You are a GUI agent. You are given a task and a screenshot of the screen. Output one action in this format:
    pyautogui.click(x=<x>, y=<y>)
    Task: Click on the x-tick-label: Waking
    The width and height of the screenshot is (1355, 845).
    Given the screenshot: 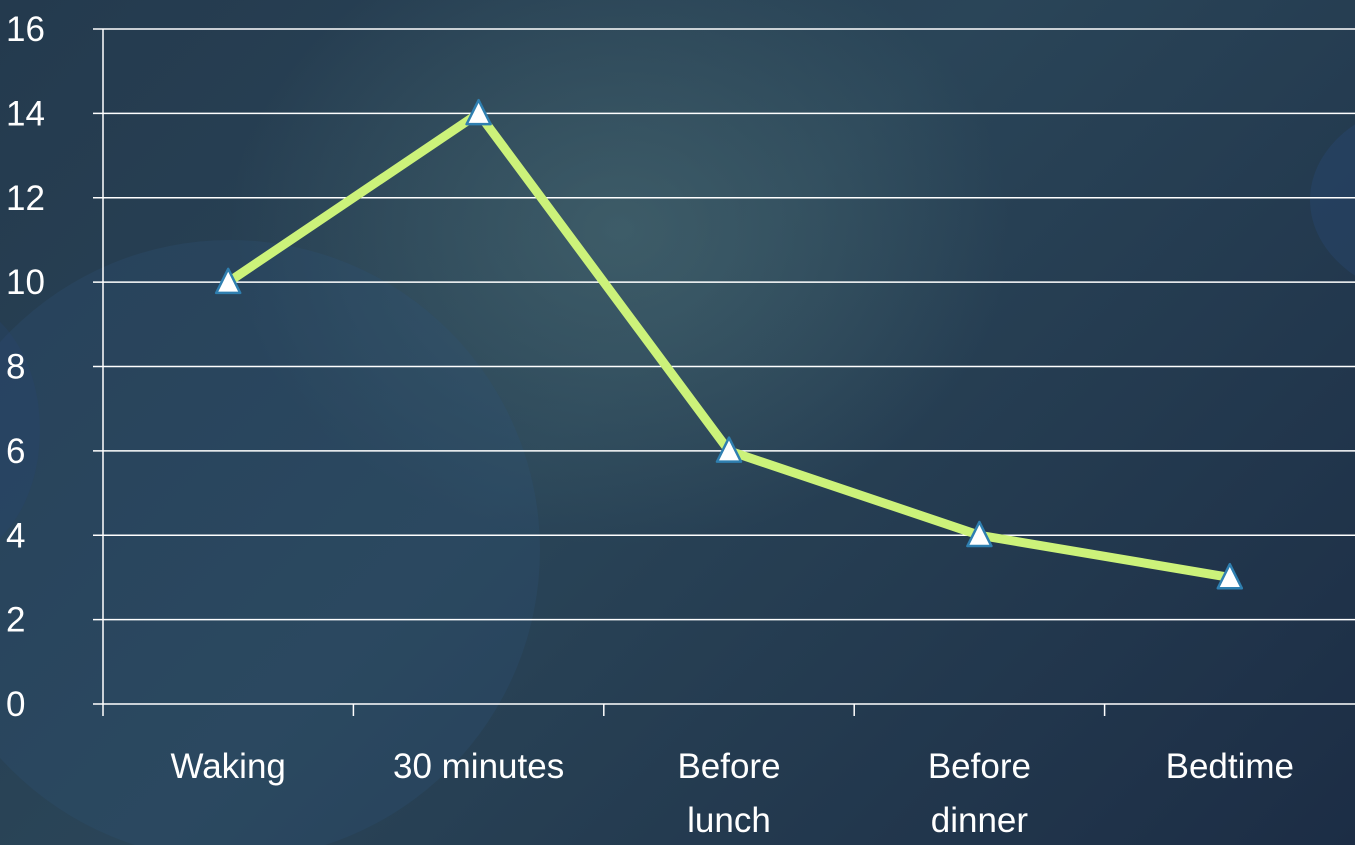 What is the action you would take?
    pyautogui.click(x=227, y=766)
    